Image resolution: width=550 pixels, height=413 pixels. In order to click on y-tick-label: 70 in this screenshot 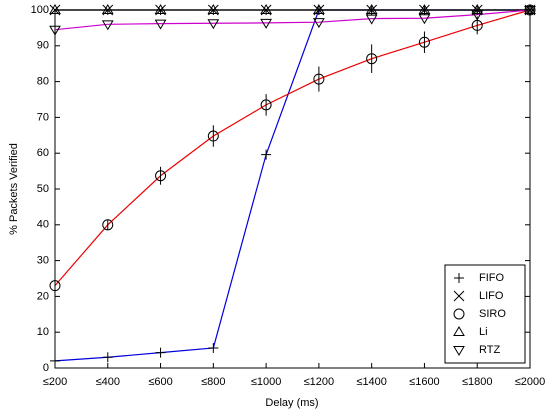, I will do `click(43, 117)`.